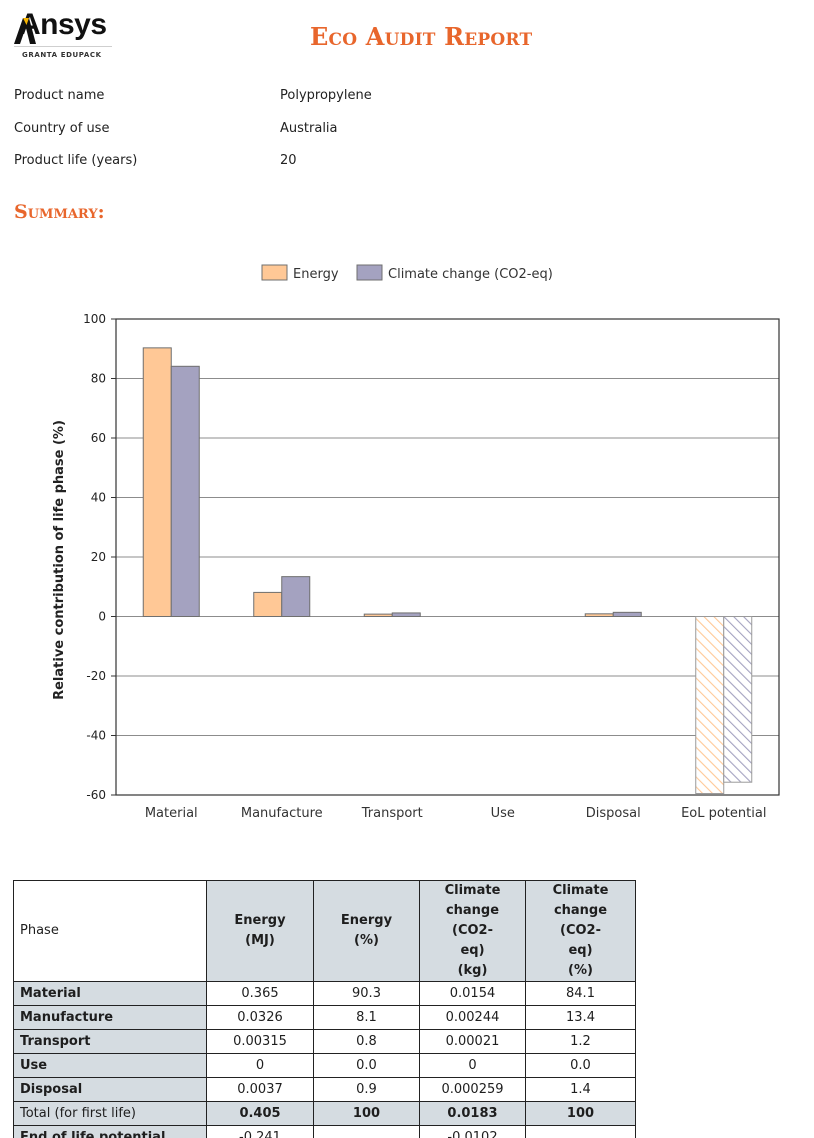 This screenshot has height=1138, width=814. What do you see at coordinates (580, 1131) in the screenshot?
I see `cell-co2-pct` at bounding box center [580, 1131].